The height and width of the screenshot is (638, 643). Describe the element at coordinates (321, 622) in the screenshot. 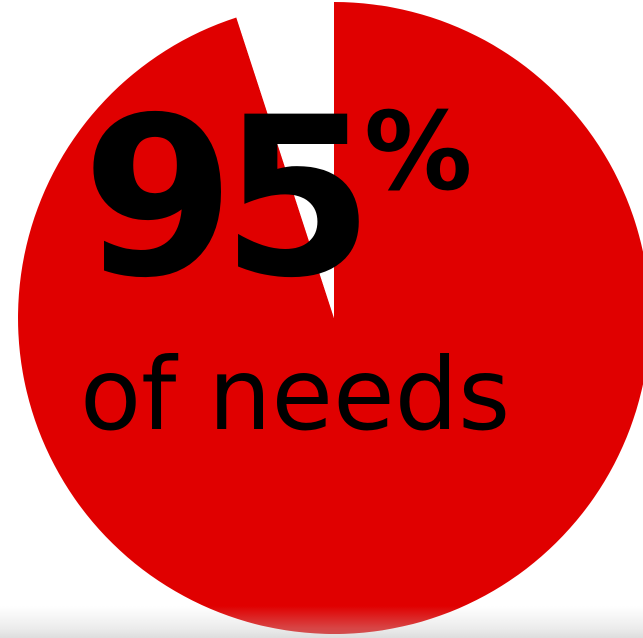

I see `bottom-shadow` at that location.